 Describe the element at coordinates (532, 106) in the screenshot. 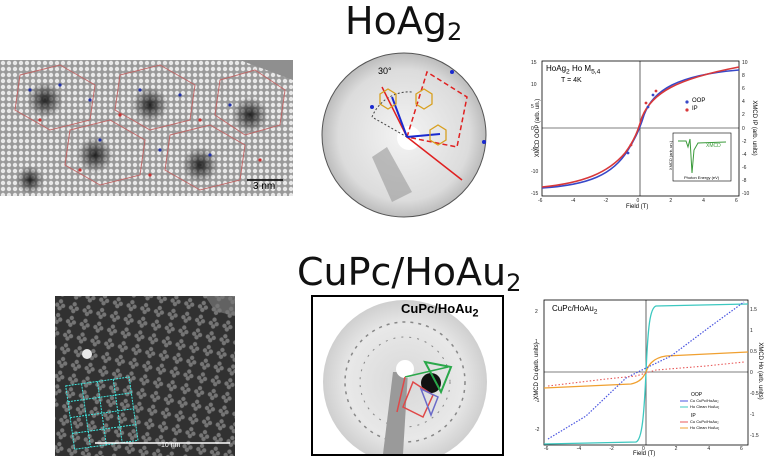

I see `tick-label: 5` at that location.